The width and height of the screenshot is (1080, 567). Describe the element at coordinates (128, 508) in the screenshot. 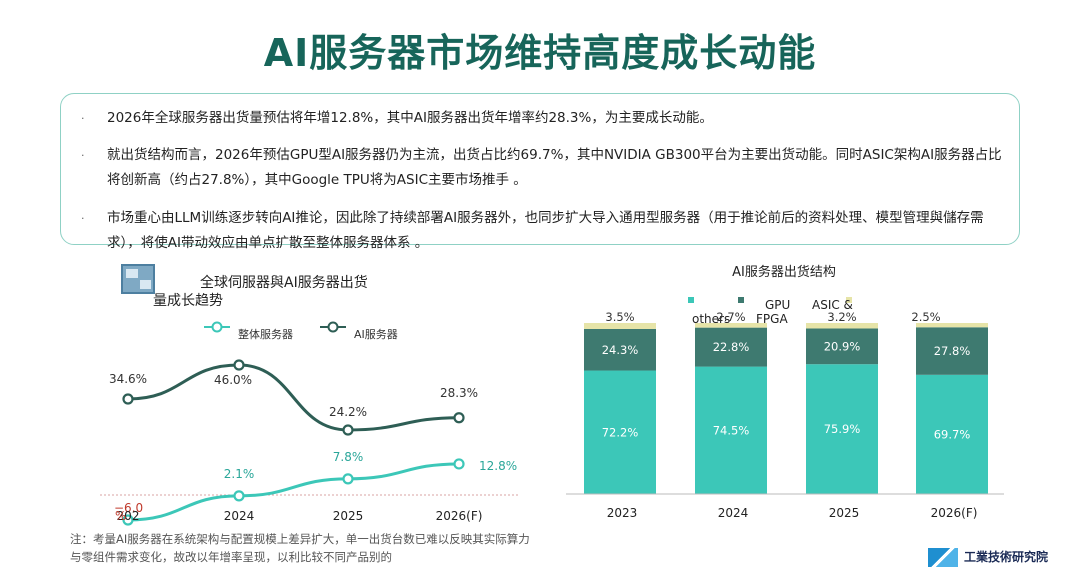

I see `data-label: −6.0` at that location.